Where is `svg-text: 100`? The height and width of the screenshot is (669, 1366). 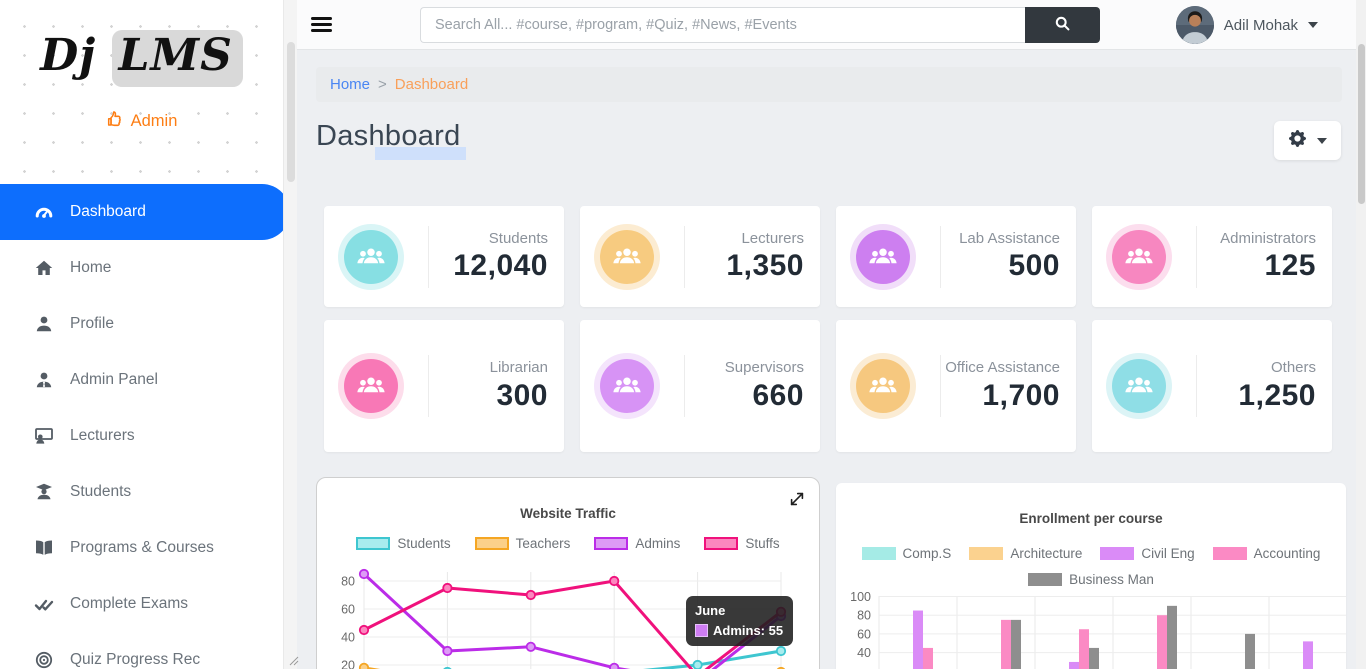
svg-text: 100 is located at coordinates (860, 597).